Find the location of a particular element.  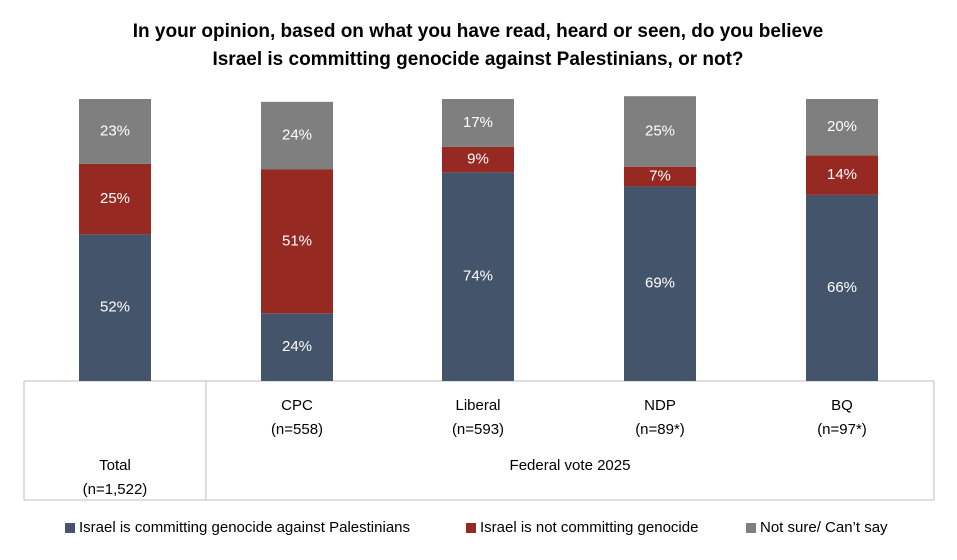

value-label: 66% is located at coordinates (842, 287).